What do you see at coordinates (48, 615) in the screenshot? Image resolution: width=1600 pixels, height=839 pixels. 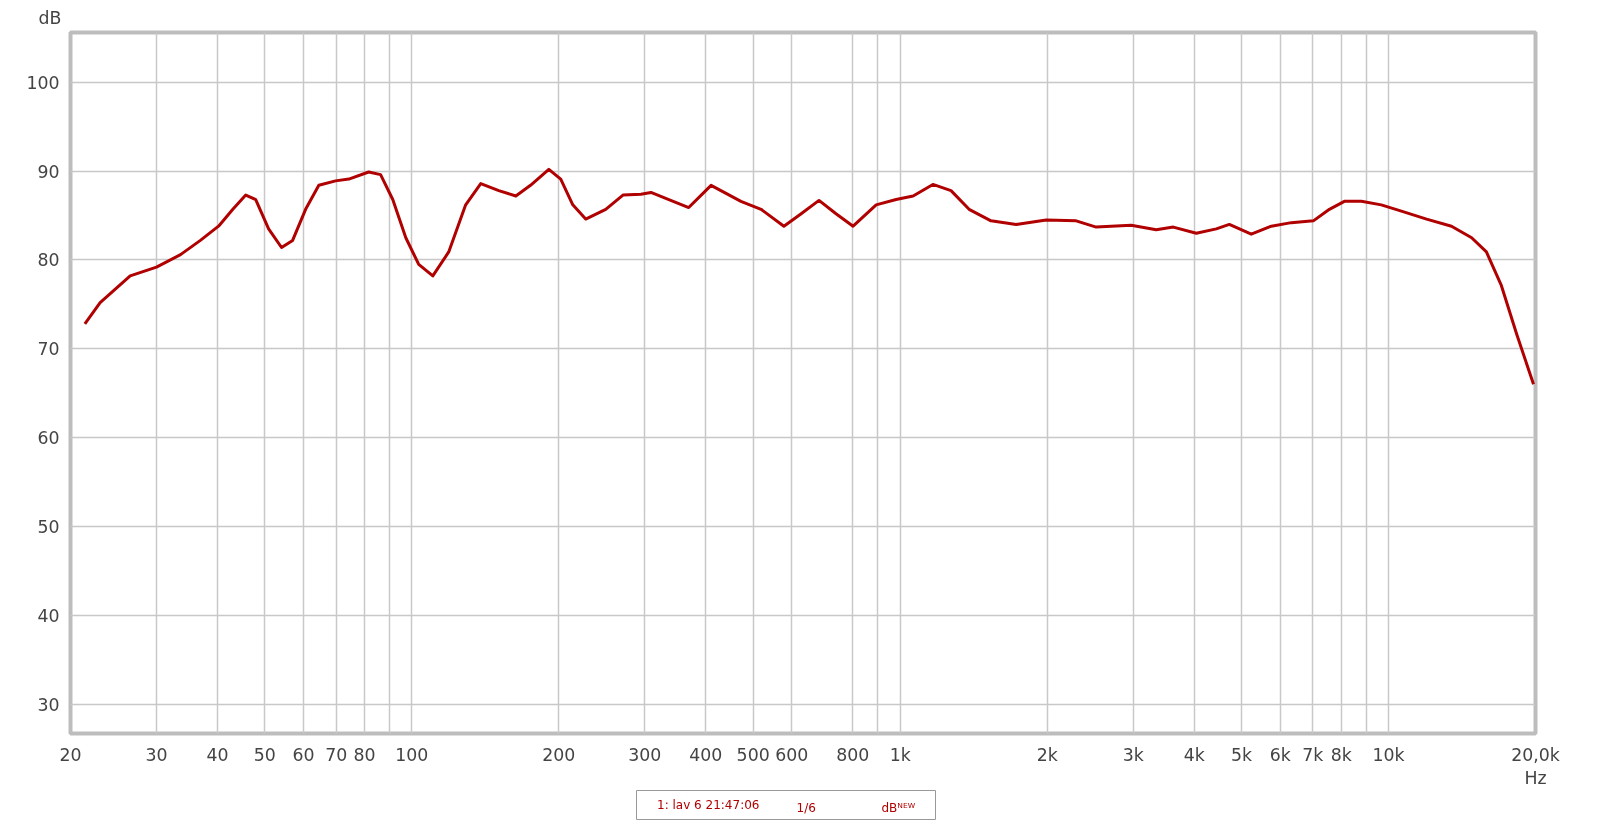 I see `y-tick-label: 40` at bounding box center [48, 615].